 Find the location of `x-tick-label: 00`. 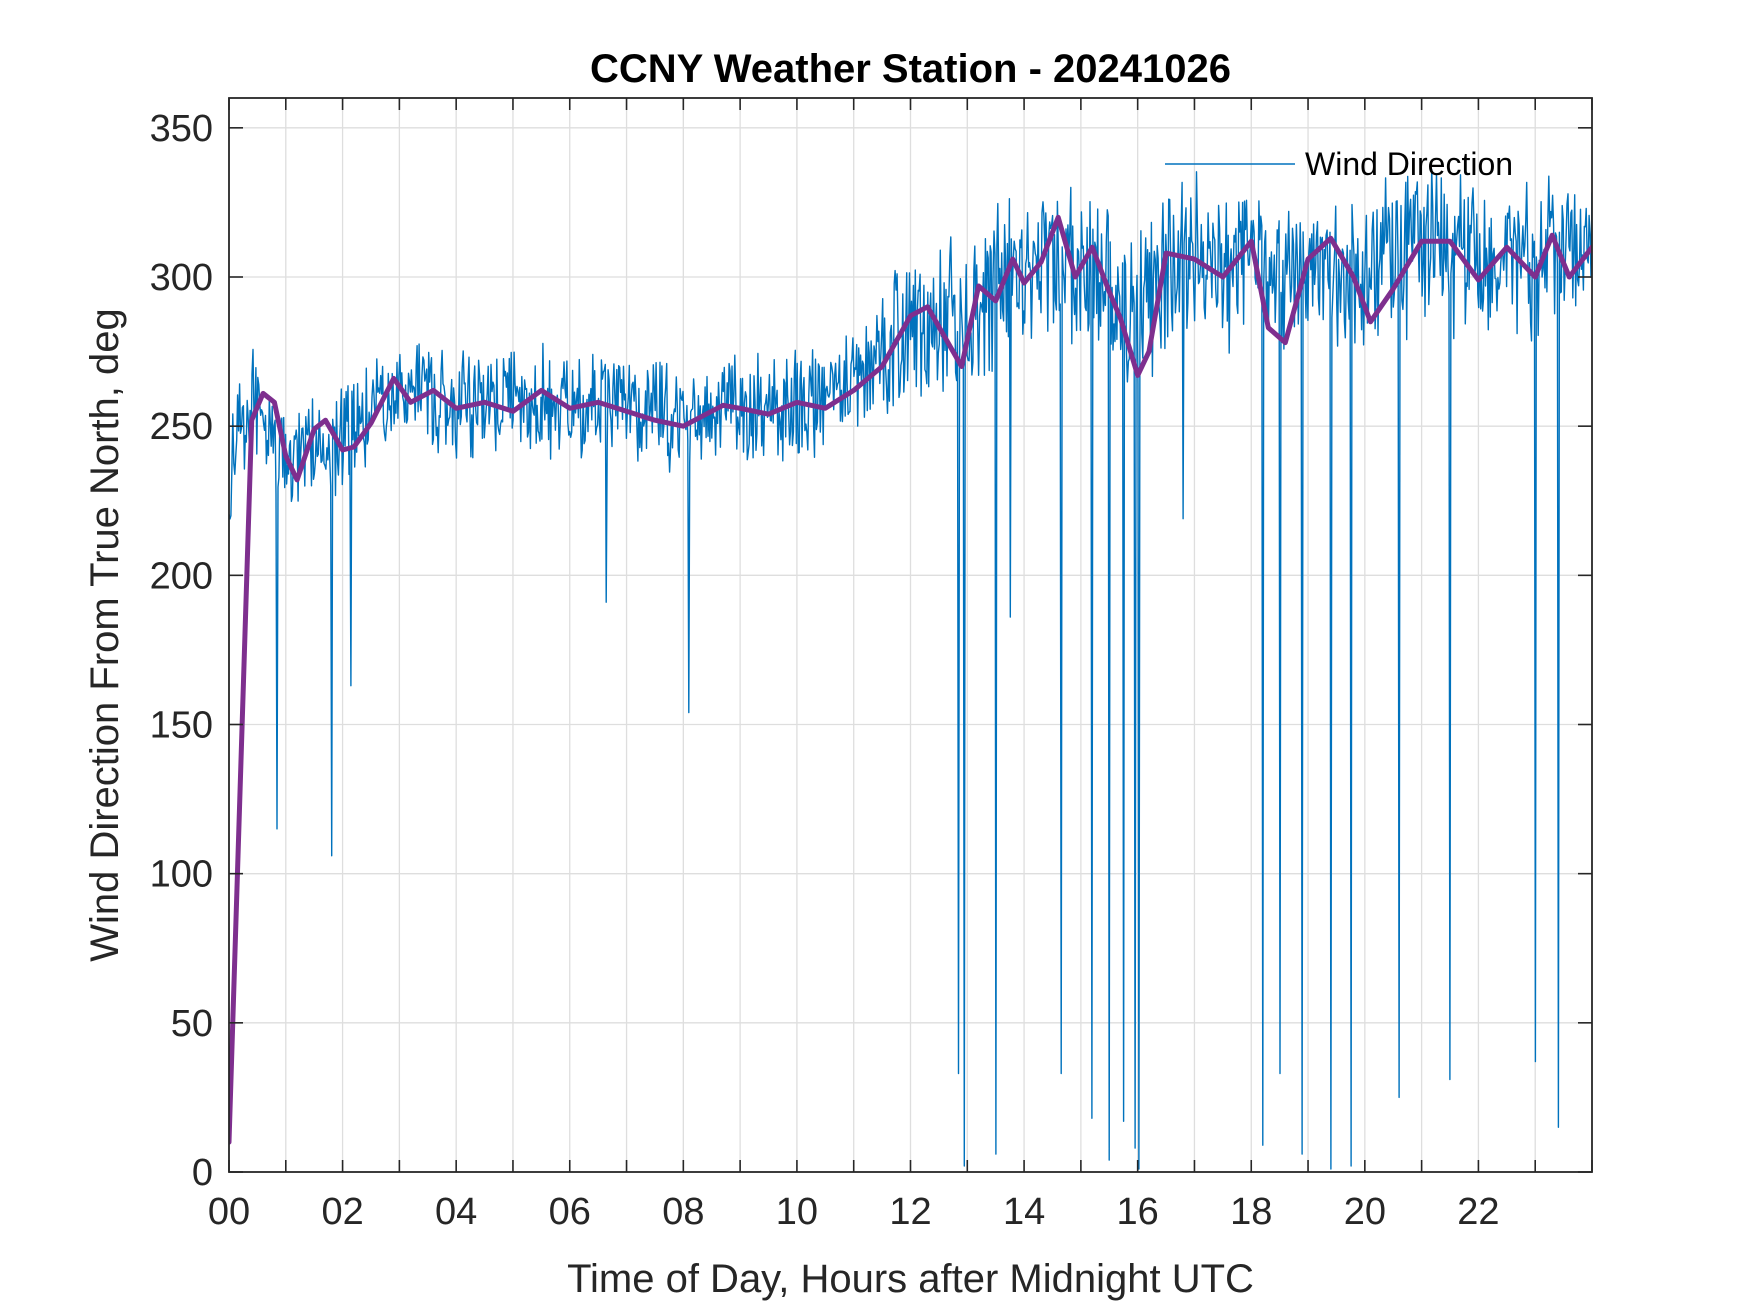

x-tick-label: 00 is located at coordinates (229, 1212).